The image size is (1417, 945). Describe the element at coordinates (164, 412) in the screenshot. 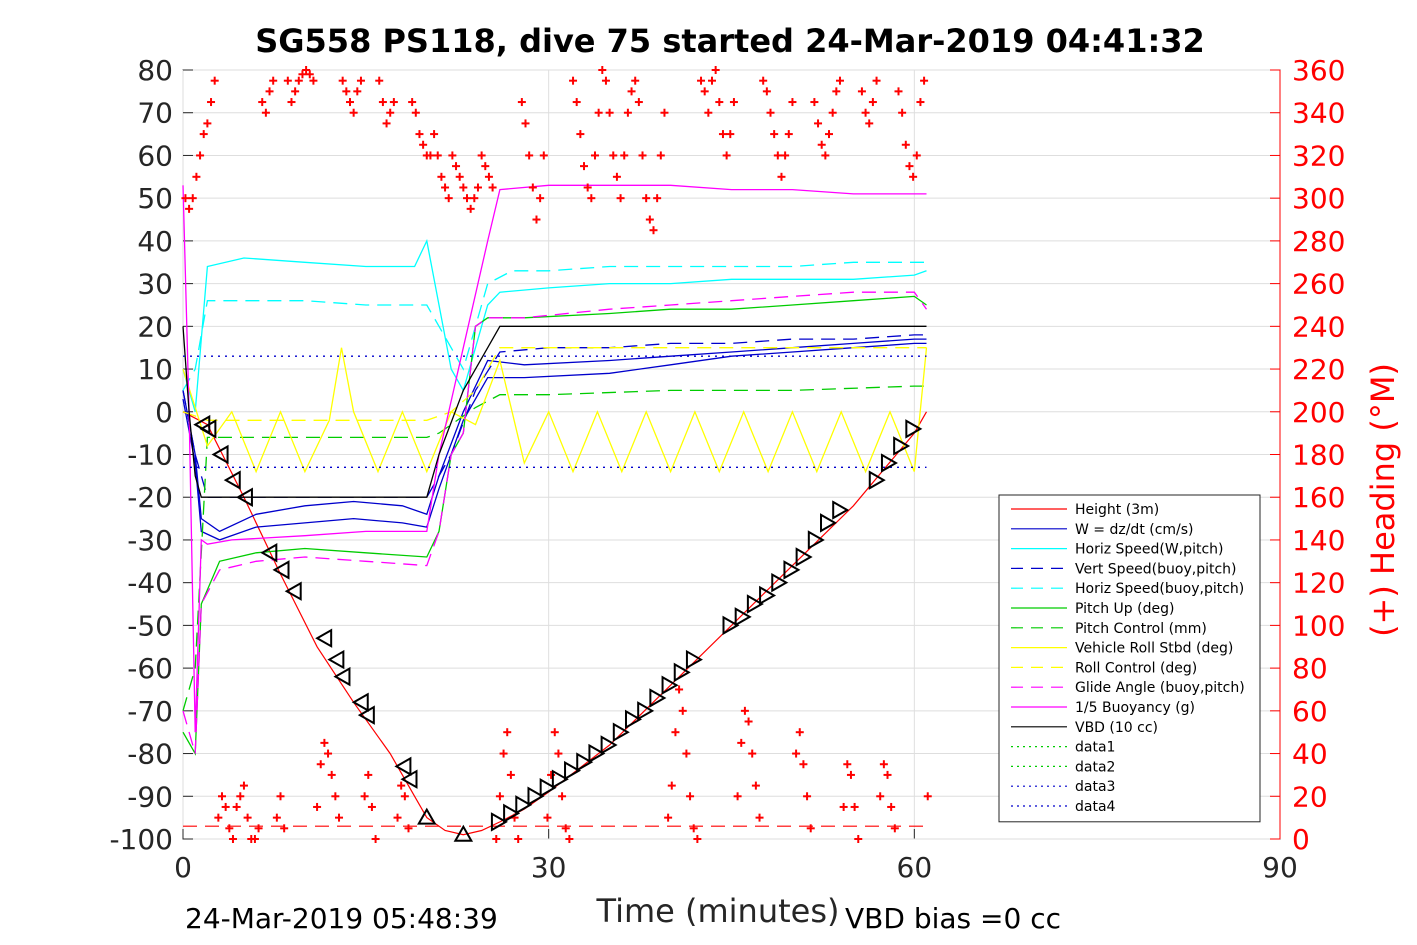

I see `y-left-tick-label: 0` at that location.